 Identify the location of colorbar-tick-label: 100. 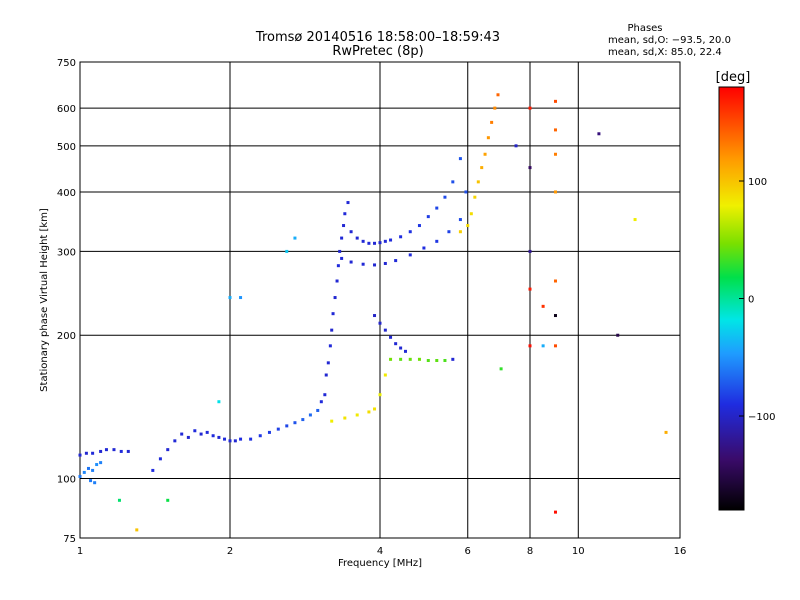
(757, 182).